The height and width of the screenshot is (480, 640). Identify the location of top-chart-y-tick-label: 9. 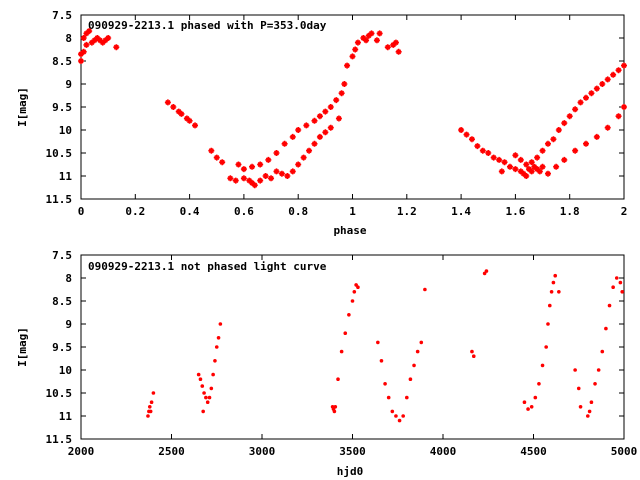
(68, 84).